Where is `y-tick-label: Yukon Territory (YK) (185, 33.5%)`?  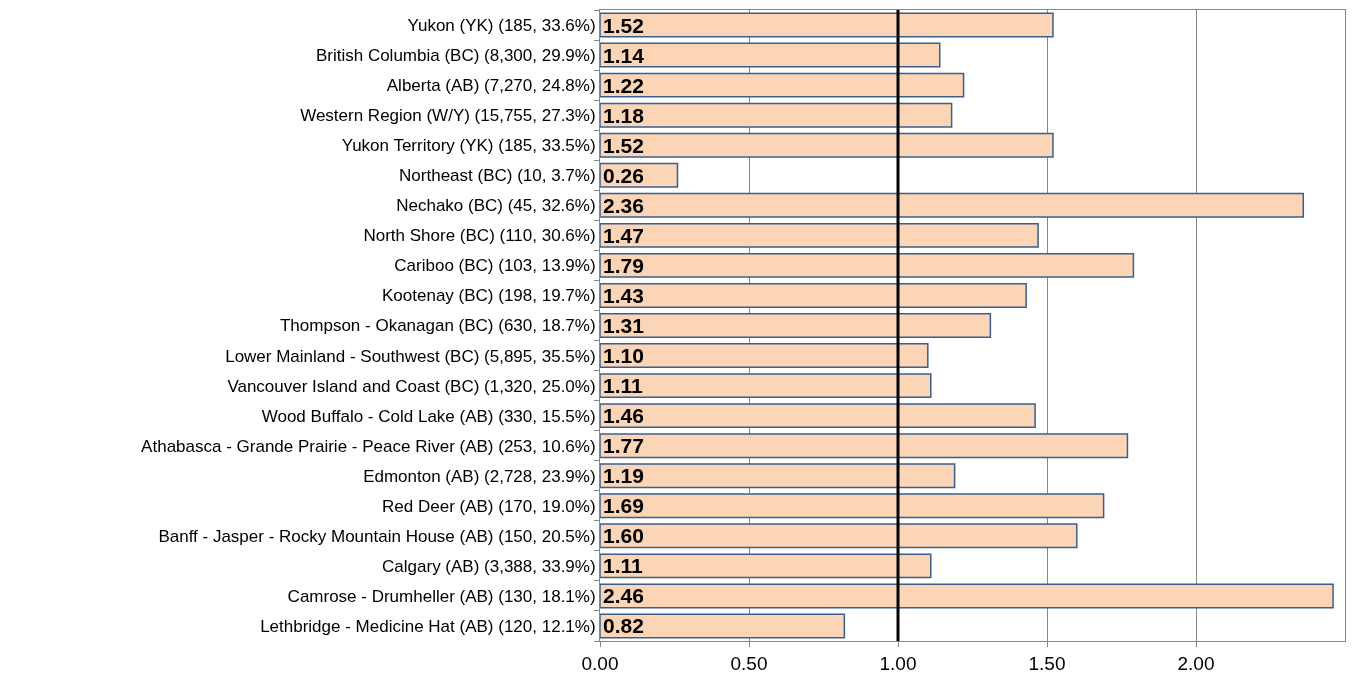
y-tick-label: Yukon Territory (YK) (185, 33.5%) is located at coordinates (468, 146).